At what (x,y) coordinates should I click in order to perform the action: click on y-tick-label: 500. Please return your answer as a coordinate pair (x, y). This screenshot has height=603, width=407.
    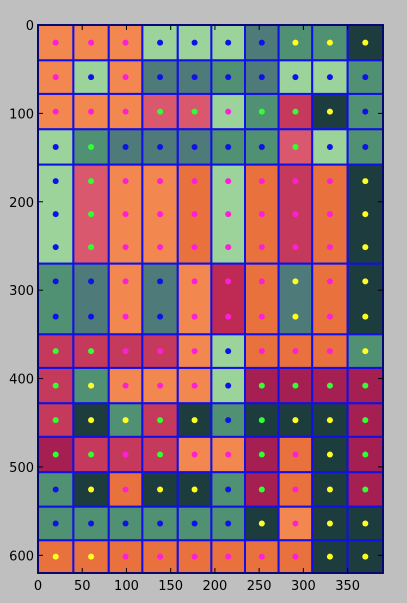
    Looking at the image, I should click on (21, 468).